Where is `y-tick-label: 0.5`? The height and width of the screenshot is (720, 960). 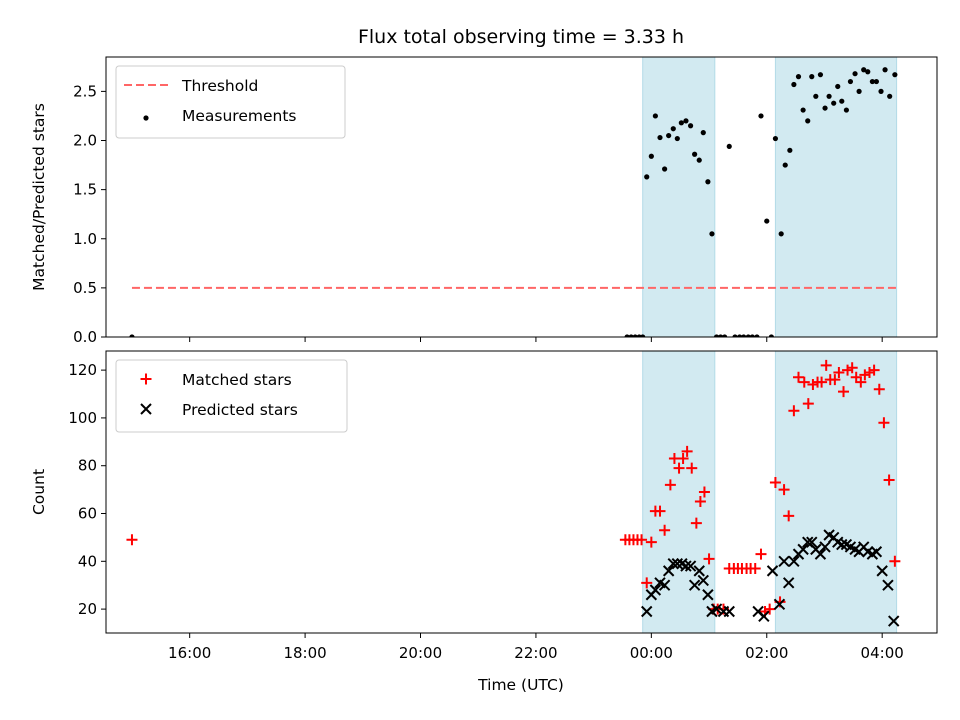 y-tick-label: 0.5 is located at coordinates (85, 288).